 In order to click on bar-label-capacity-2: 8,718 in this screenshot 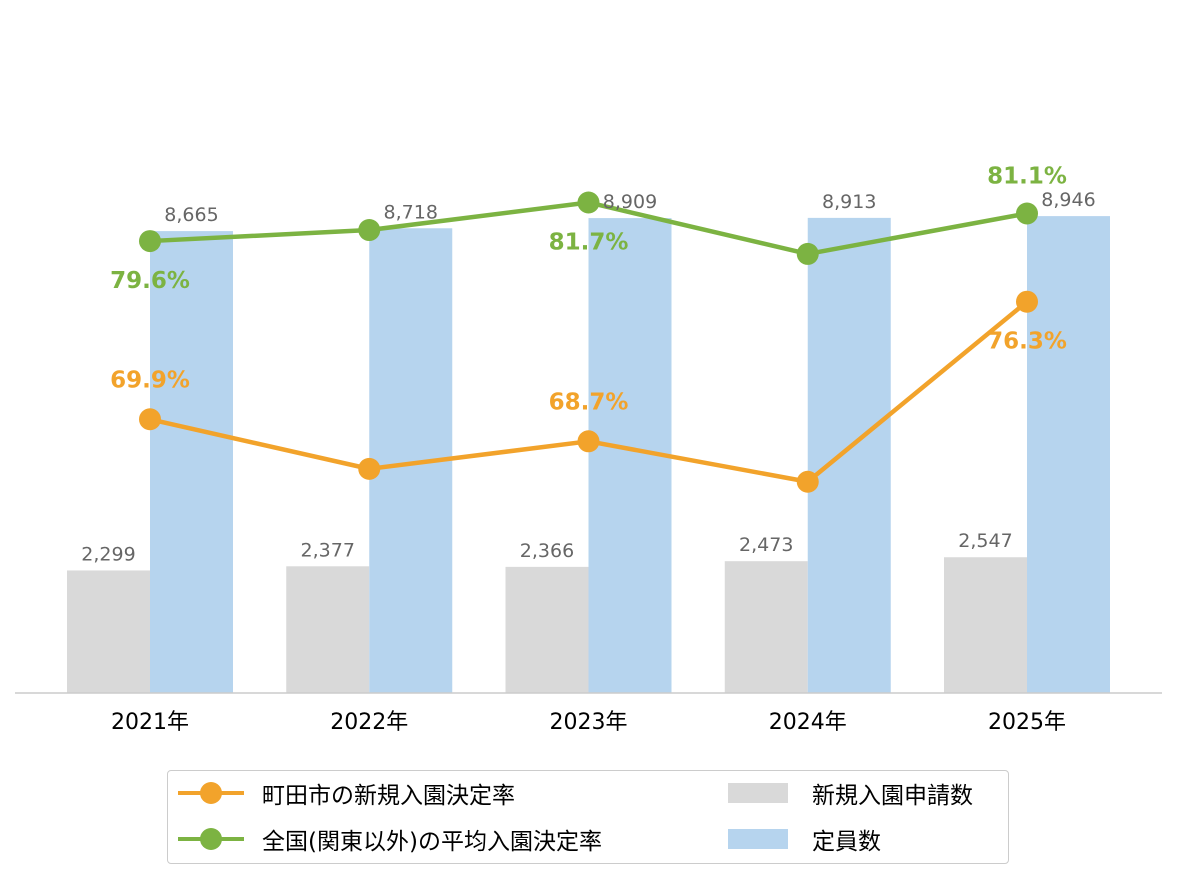, I will do `click(411, 212)`.